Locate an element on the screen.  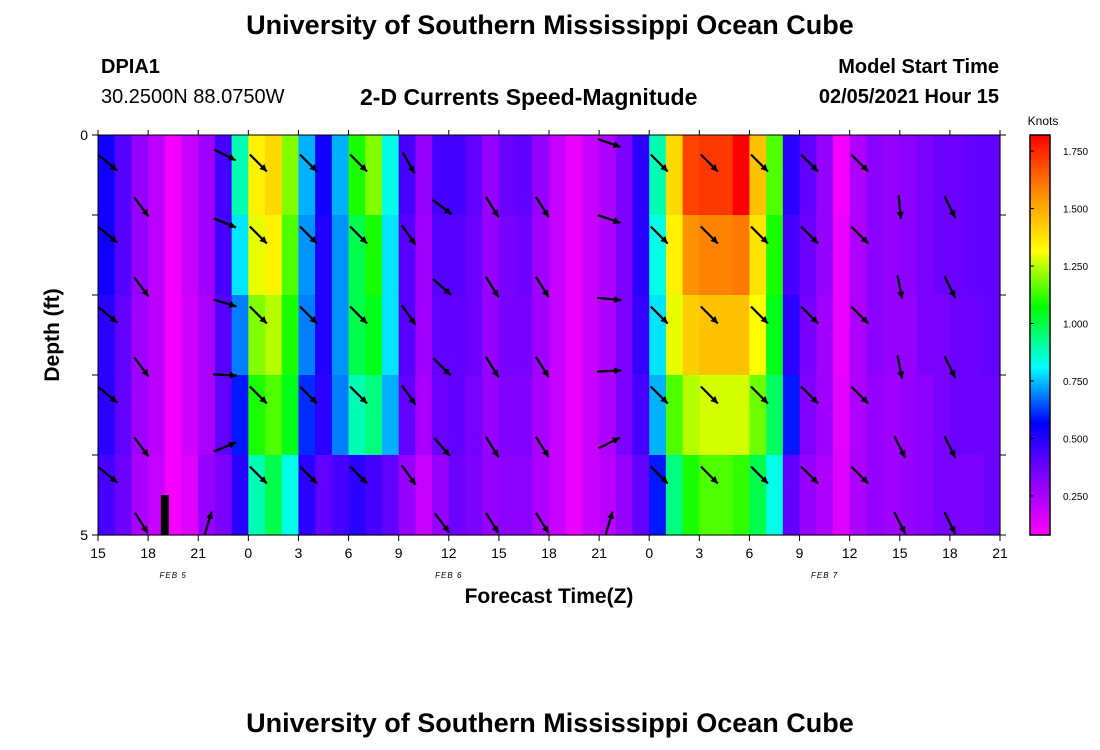
x-tick-label: 12 is located at coordinates (449, 553).